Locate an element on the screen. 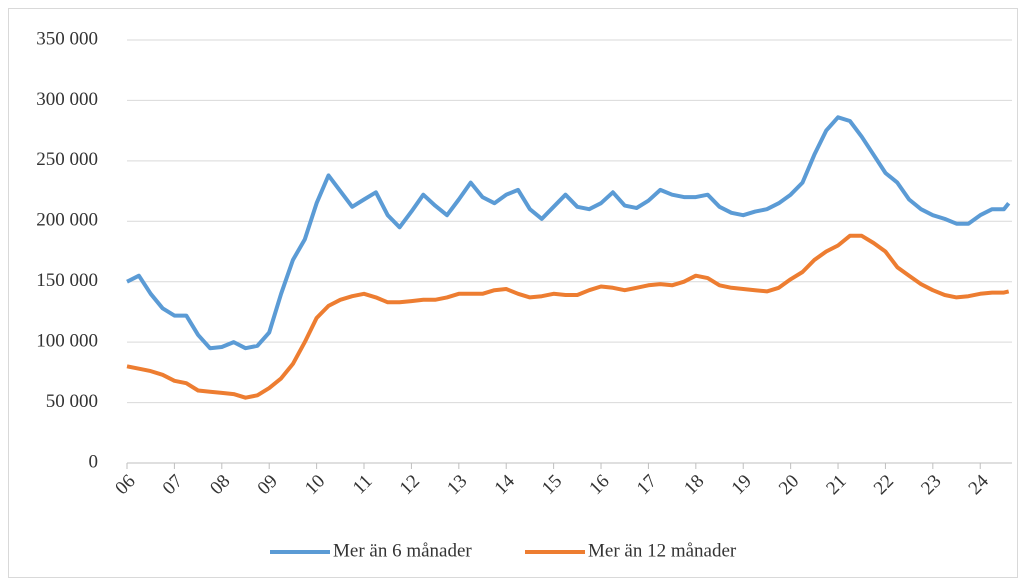 The width and height of the screenshot is (1026, 582). y-tick-label: 350 000 is located at coordinates (67, 38).